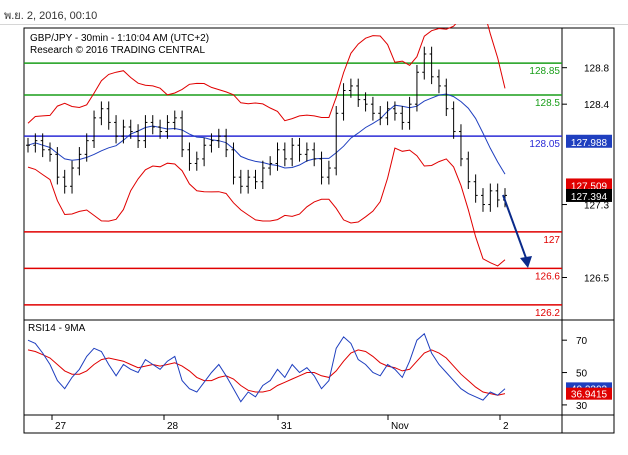 The height and width of the screenshot is (455, 628). I want to click on price-badge-text: 127.509, so click(589, 186).